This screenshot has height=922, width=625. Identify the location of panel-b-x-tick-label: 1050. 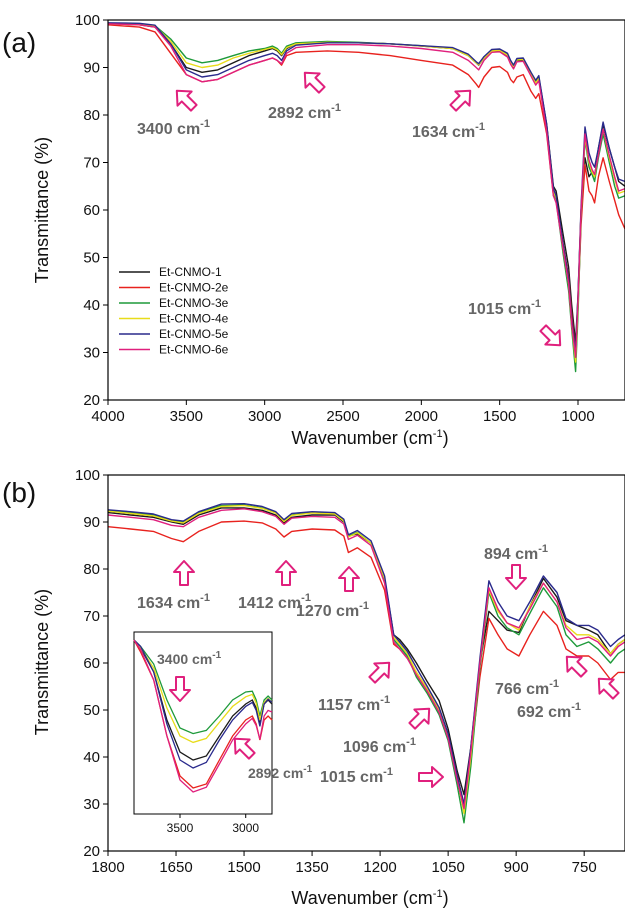
(447, 867).